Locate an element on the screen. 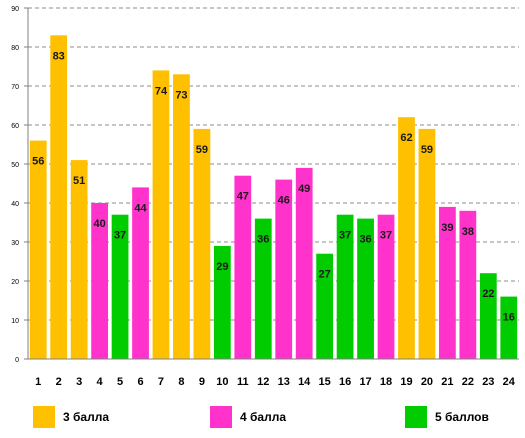 Image resolution: width=525 pixels, height=438 pixels. x-tick-label: 1 is located at coordinates (38, 382).